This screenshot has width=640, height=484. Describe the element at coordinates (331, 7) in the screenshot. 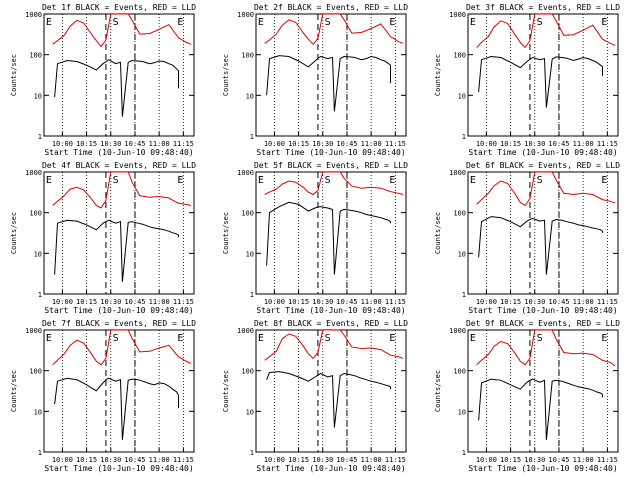

I see `panel-title: Det 2f BLACK = Events, RED = LLD` at that location.